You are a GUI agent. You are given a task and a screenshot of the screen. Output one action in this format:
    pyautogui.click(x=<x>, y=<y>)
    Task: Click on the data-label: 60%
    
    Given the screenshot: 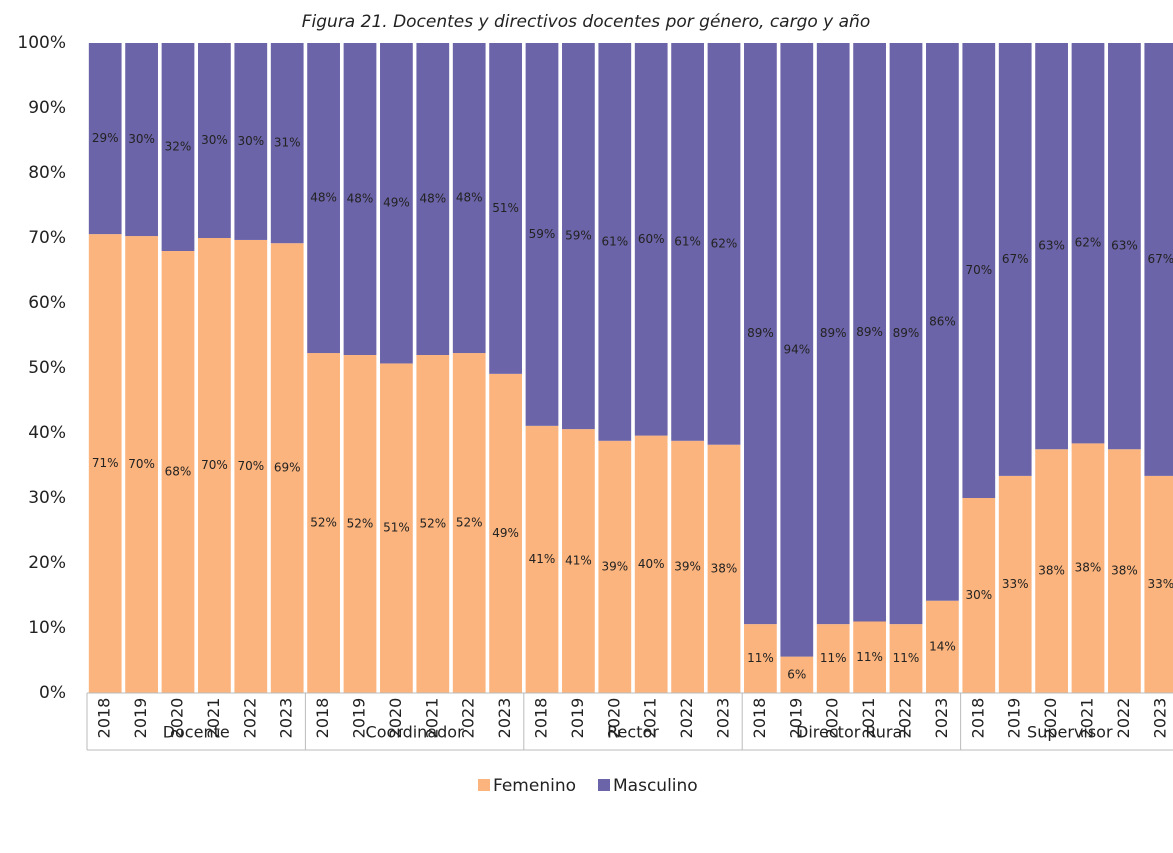 What is the action you would take?
    pyautogui.click(x=651, y=239)
    